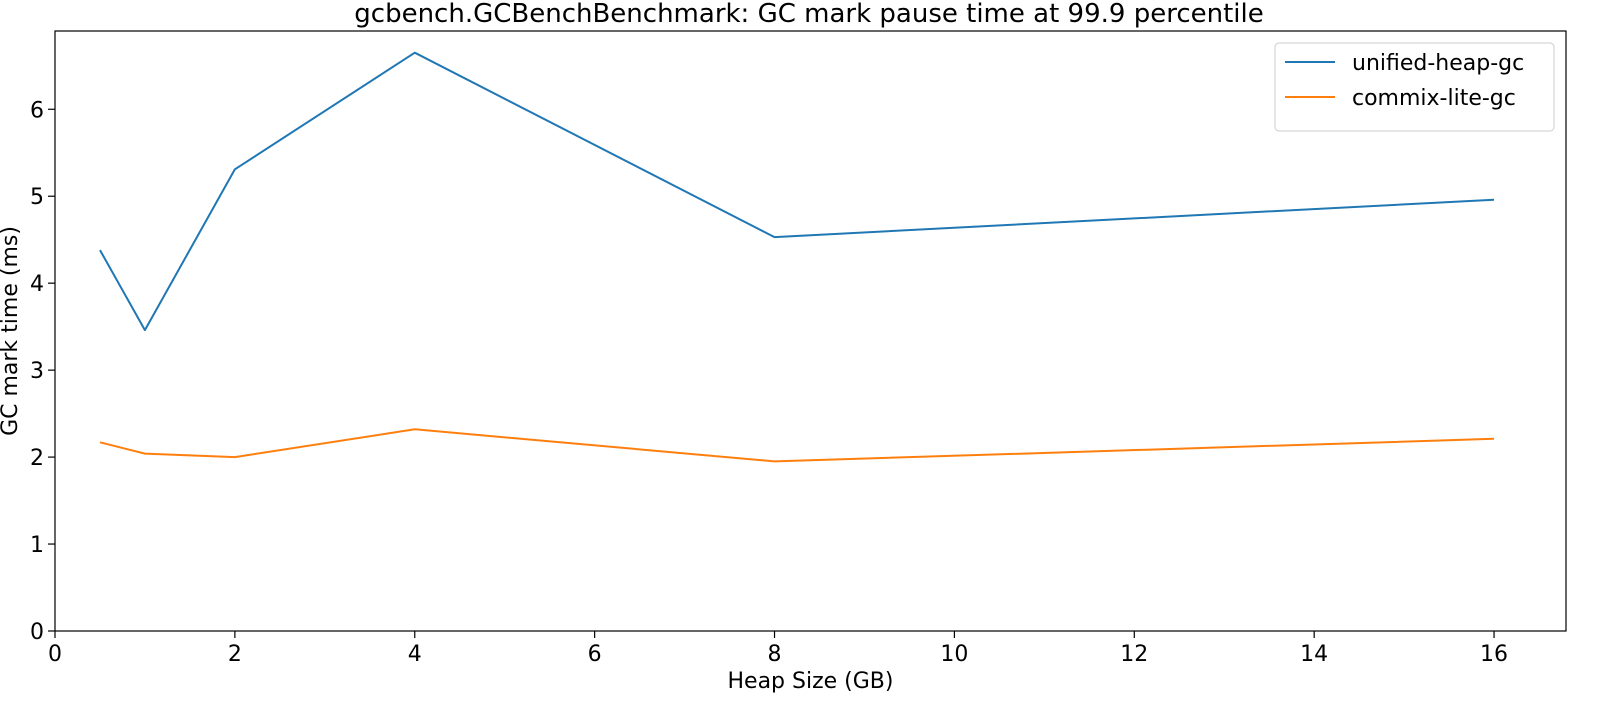  Describe the element at coordinates (775, 654) in the screenshot. I see `x-tick-label: 8` at that location.